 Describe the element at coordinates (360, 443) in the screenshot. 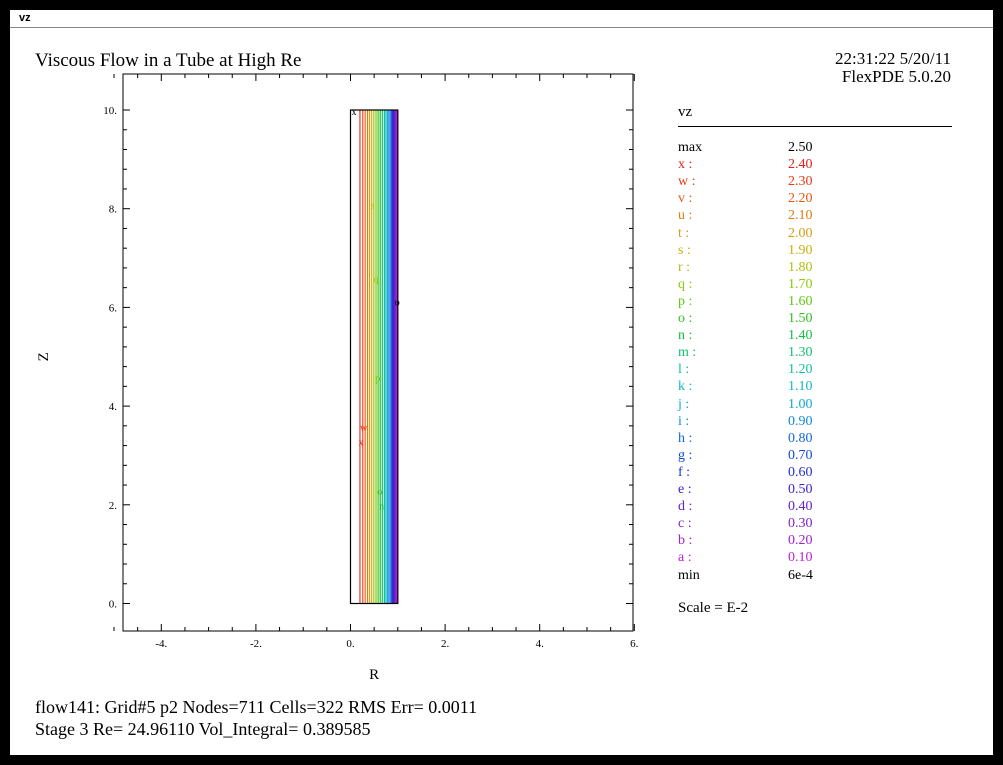

I see `contour-level-label: x` at that location.